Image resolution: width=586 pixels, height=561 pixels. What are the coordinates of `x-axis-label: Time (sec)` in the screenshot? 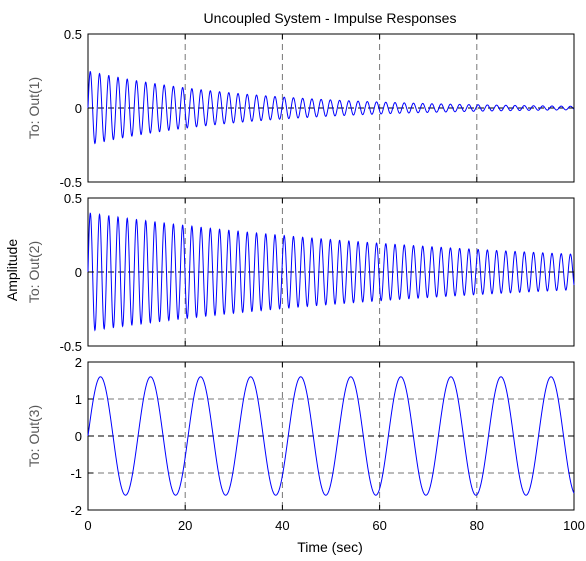 It's located at (330, 547).